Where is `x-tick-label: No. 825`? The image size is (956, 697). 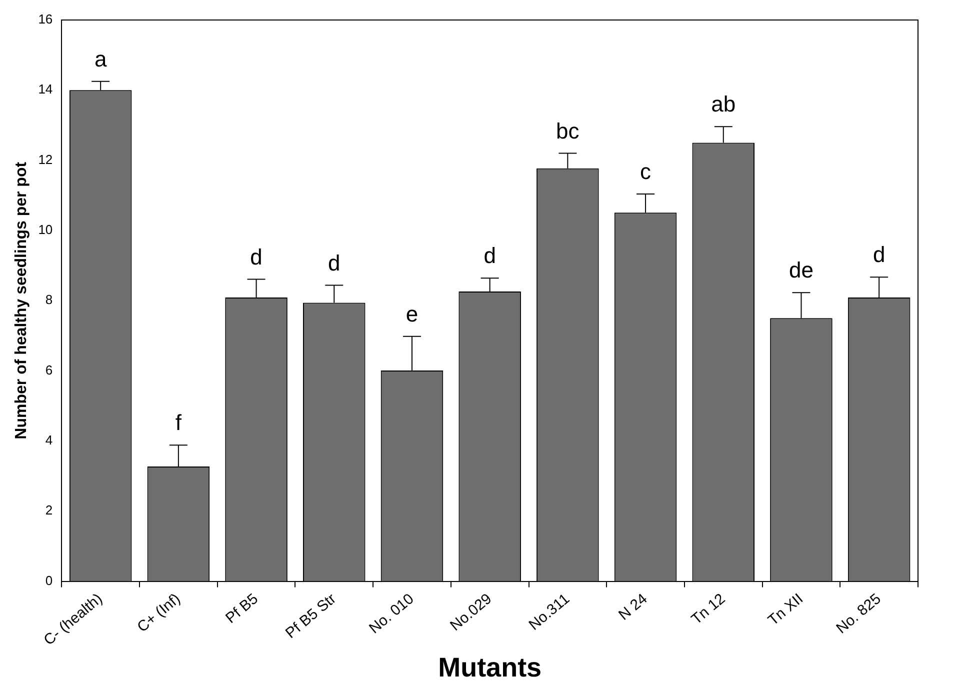
x-tick-label: No. 825 is located at coordinates (858, 614).